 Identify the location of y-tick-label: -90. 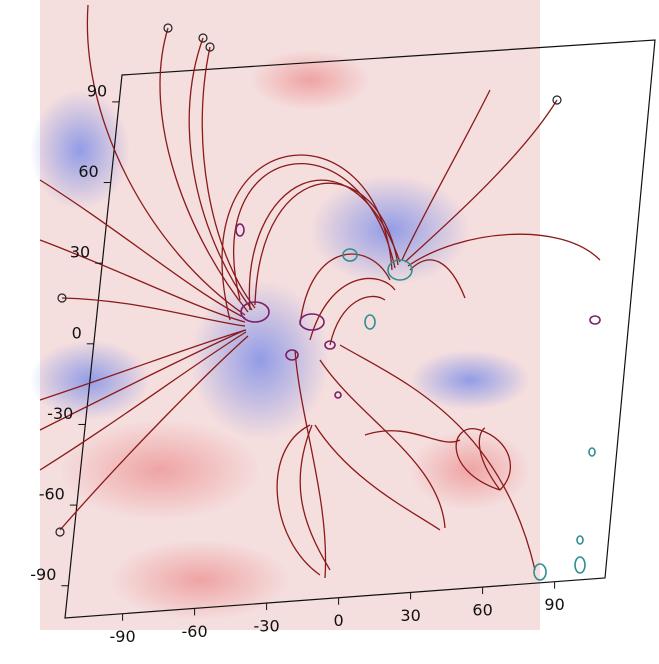
(43, 574).